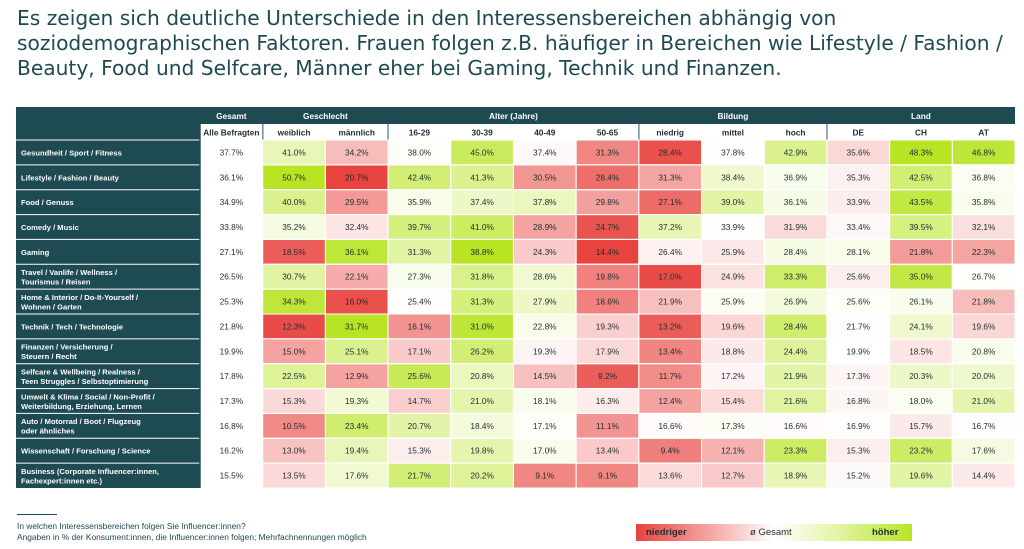 The height and width of the screenshot is (549, 1024). What do you see at coordinates (858, 351) in the screenshot?
I see `cell-r8-c10` at bounding box center [858, 351].